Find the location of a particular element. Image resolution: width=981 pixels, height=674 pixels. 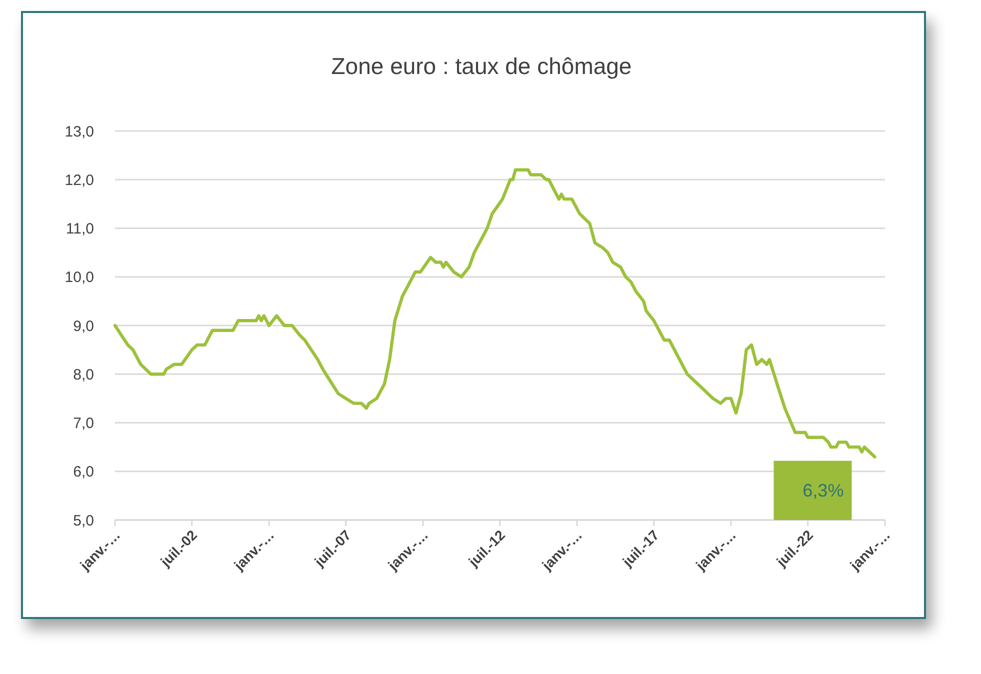

annotation: 6,3% is located at coordinates (823, 490).